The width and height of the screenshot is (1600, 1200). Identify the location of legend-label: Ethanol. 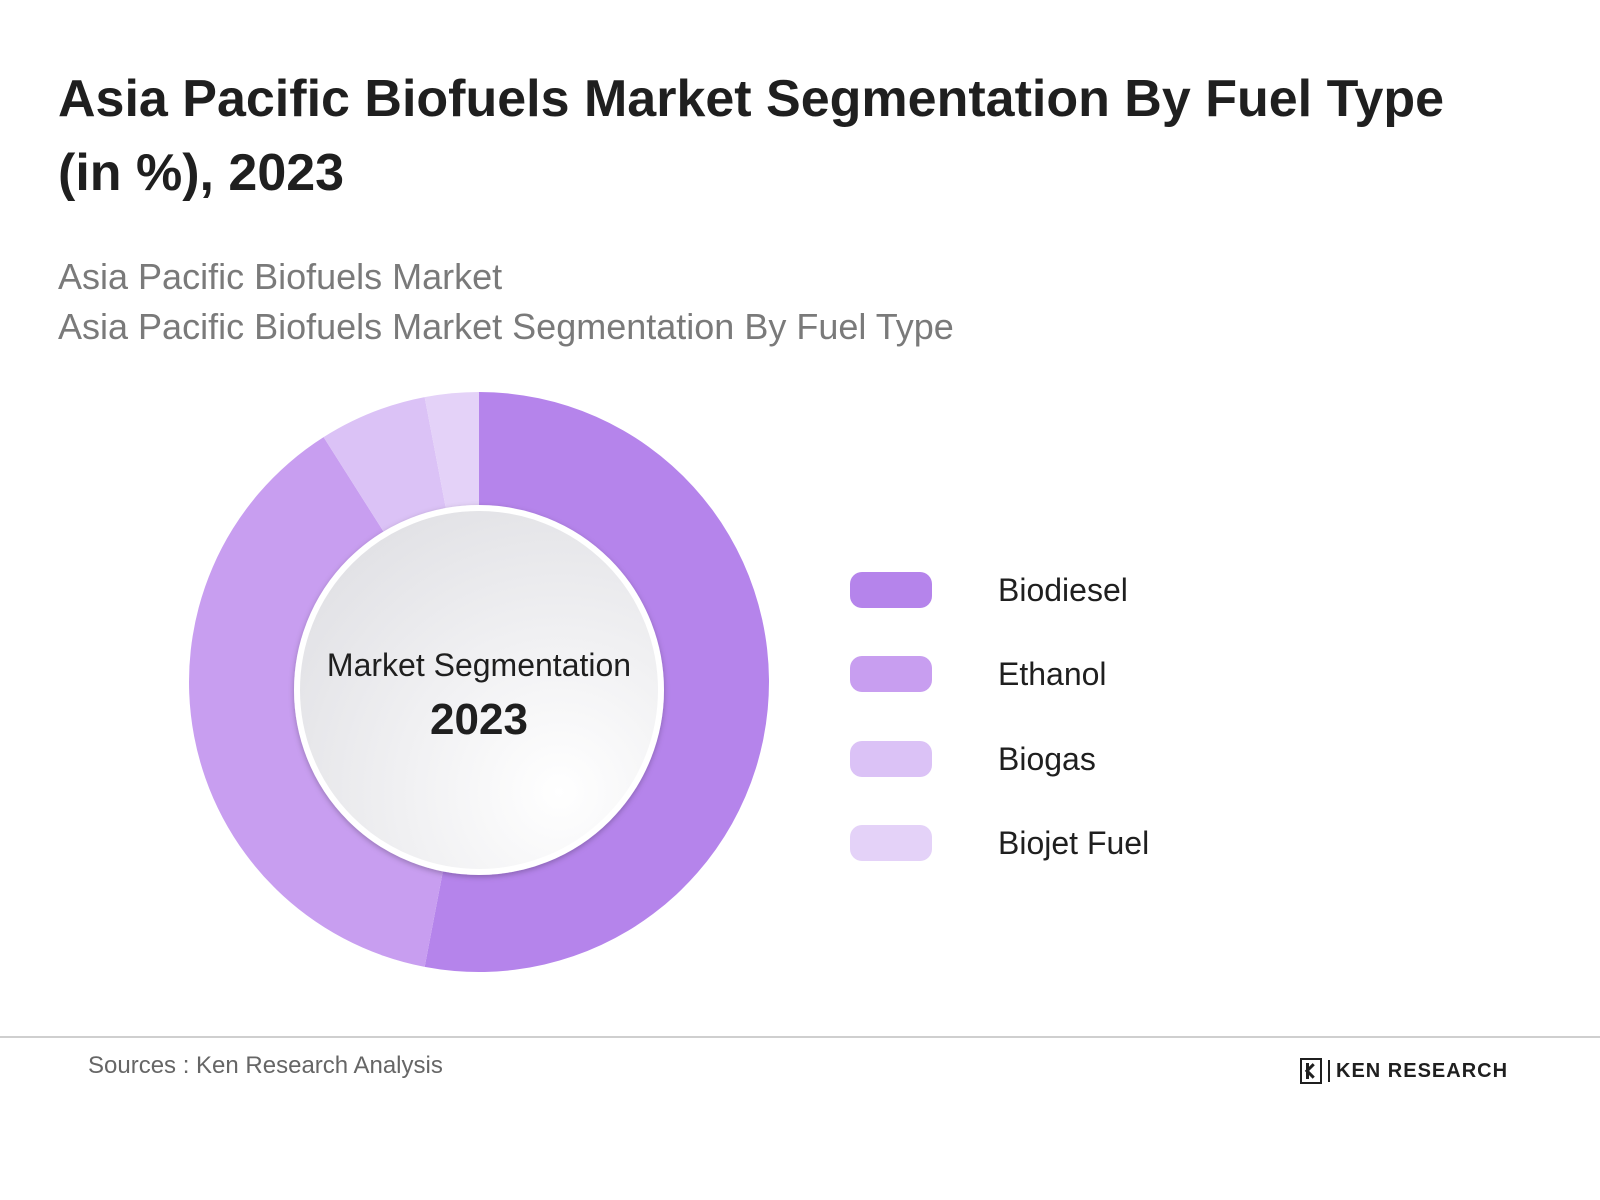
(1052, 674).